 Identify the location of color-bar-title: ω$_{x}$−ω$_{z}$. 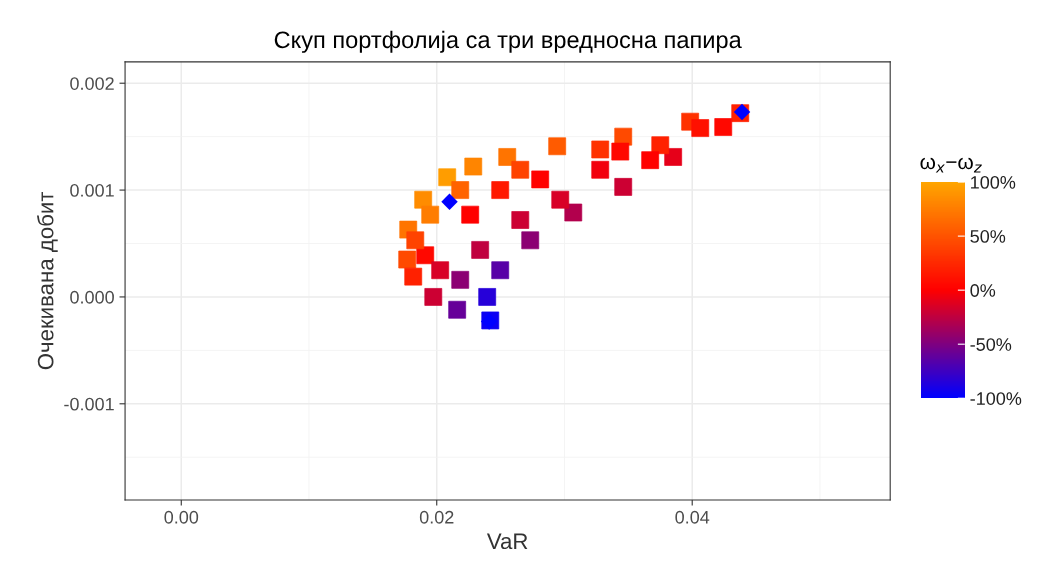
(951, 165).